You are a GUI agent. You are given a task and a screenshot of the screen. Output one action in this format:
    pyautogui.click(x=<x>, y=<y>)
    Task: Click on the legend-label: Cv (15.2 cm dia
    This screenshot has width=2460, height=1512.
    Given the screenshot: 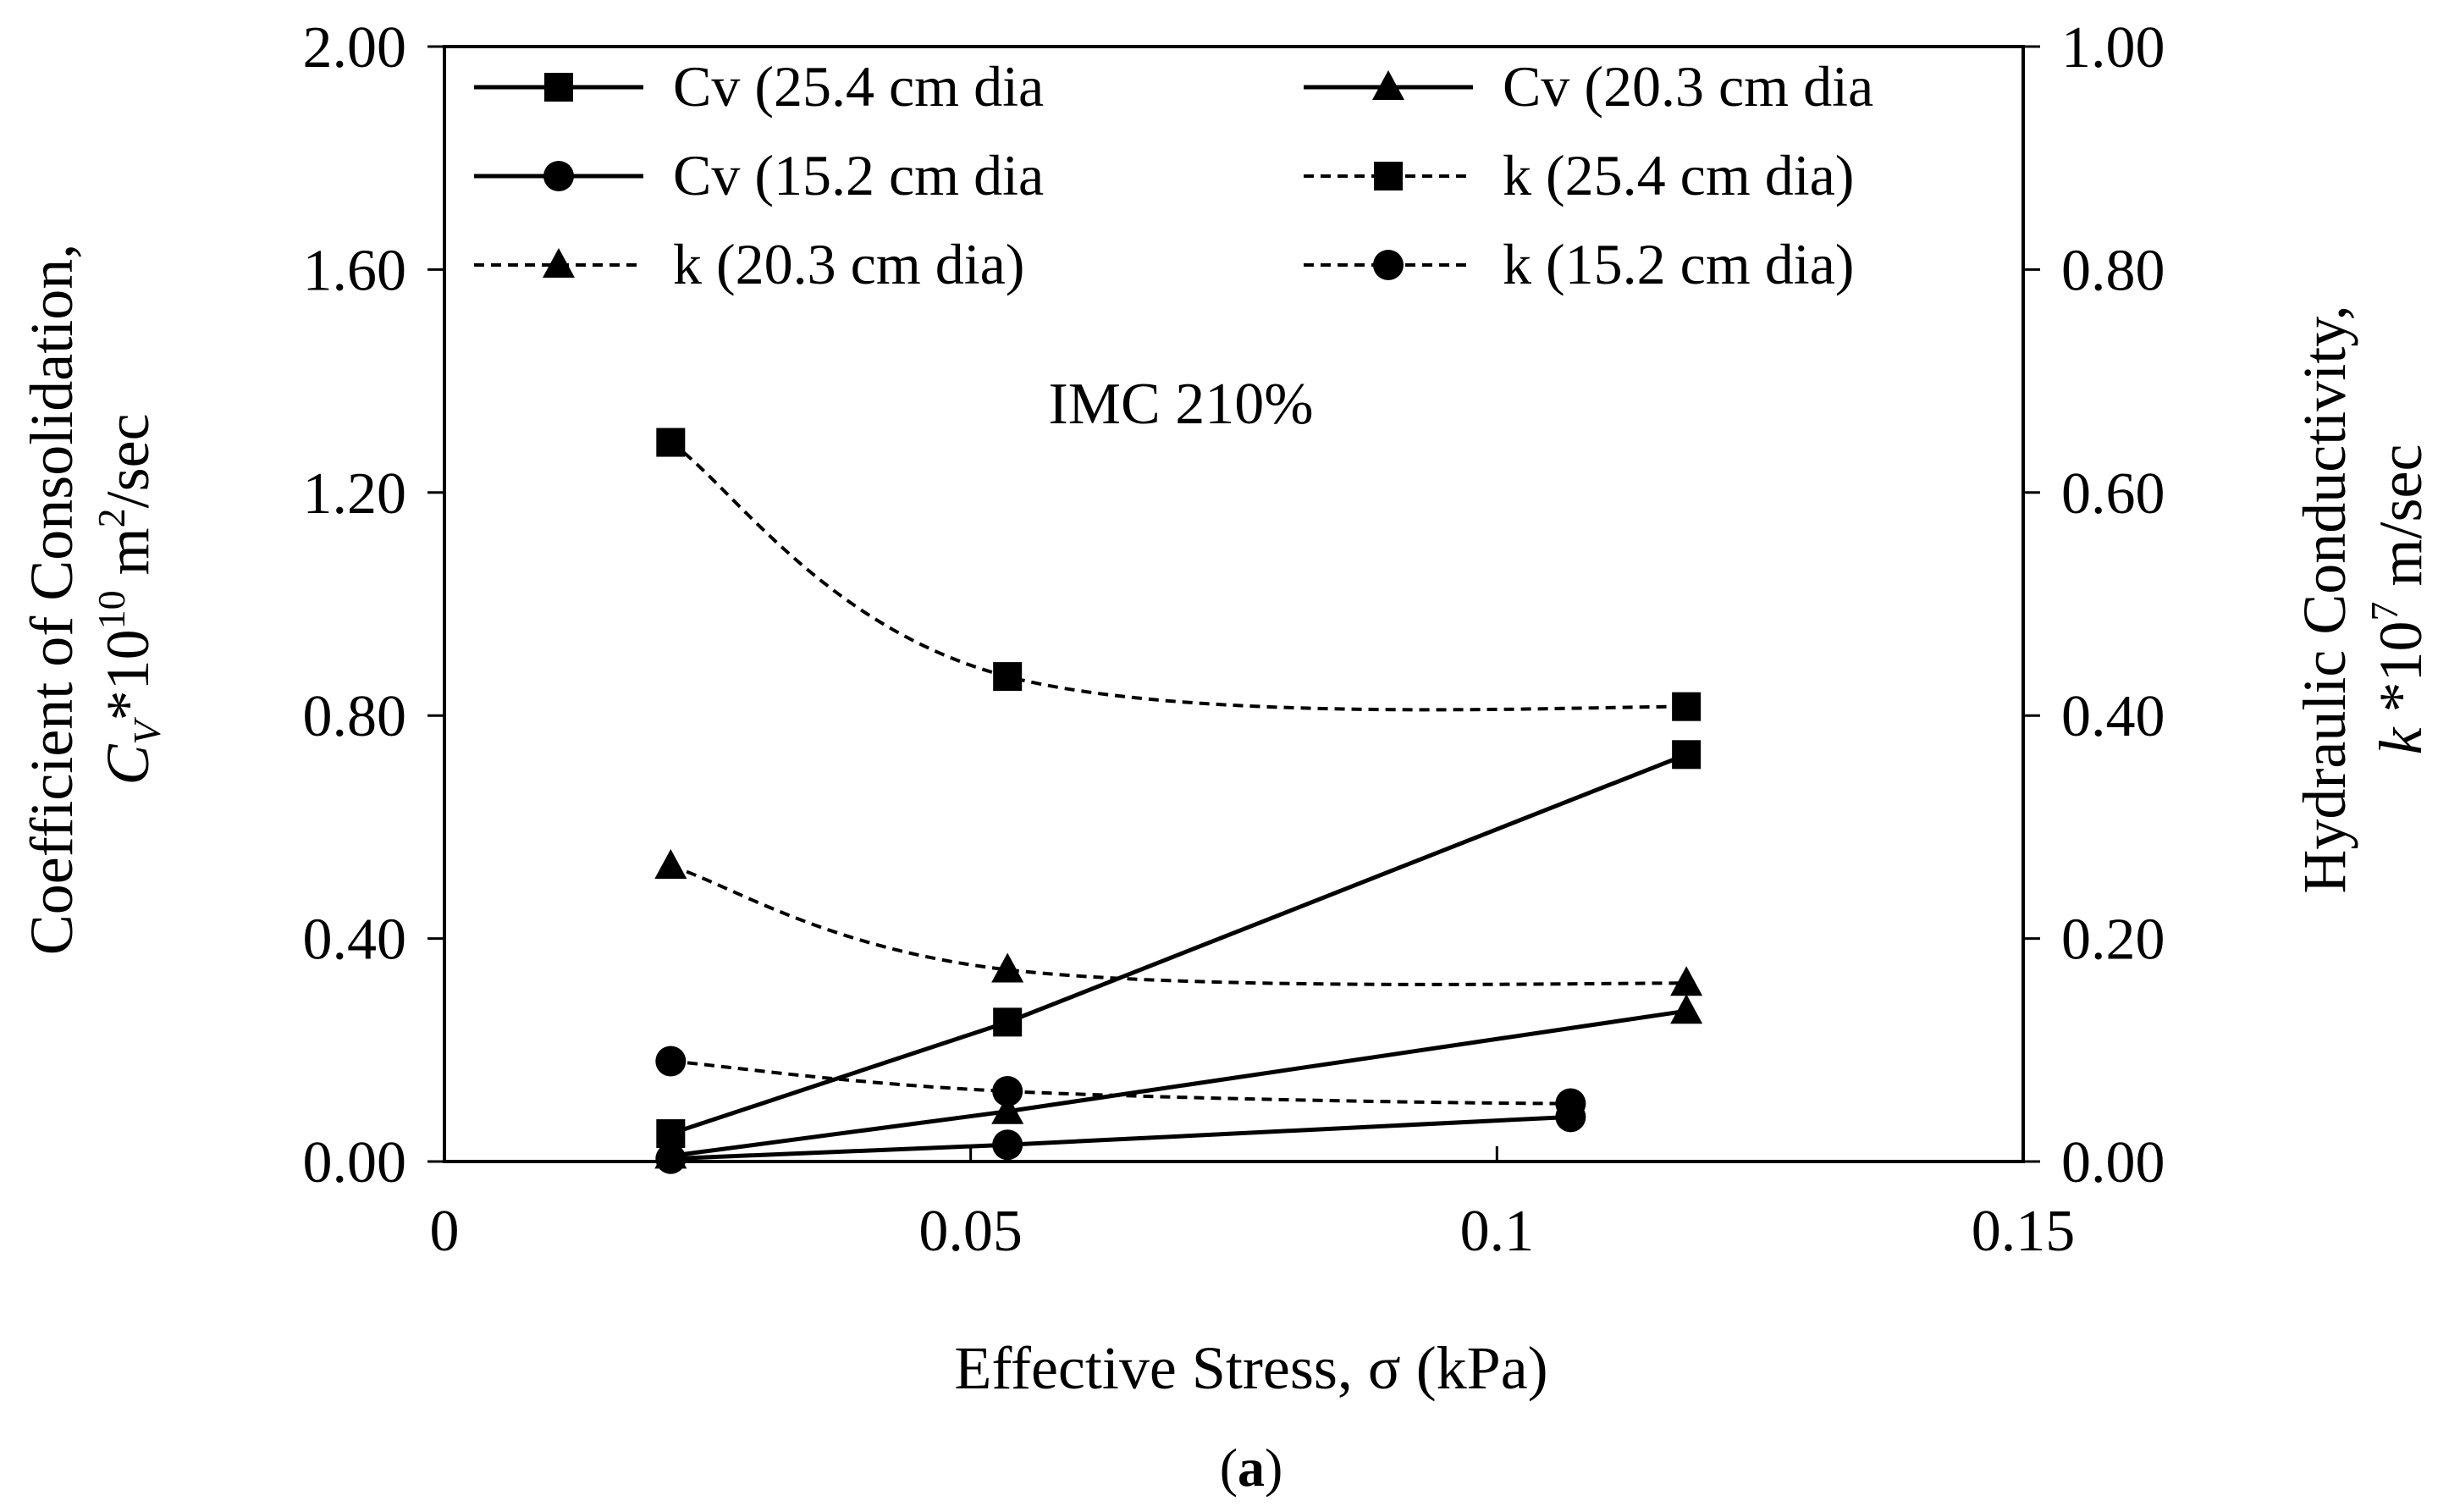 What is the action you would take?
    pyautogui.click(x=858, y=175)
    